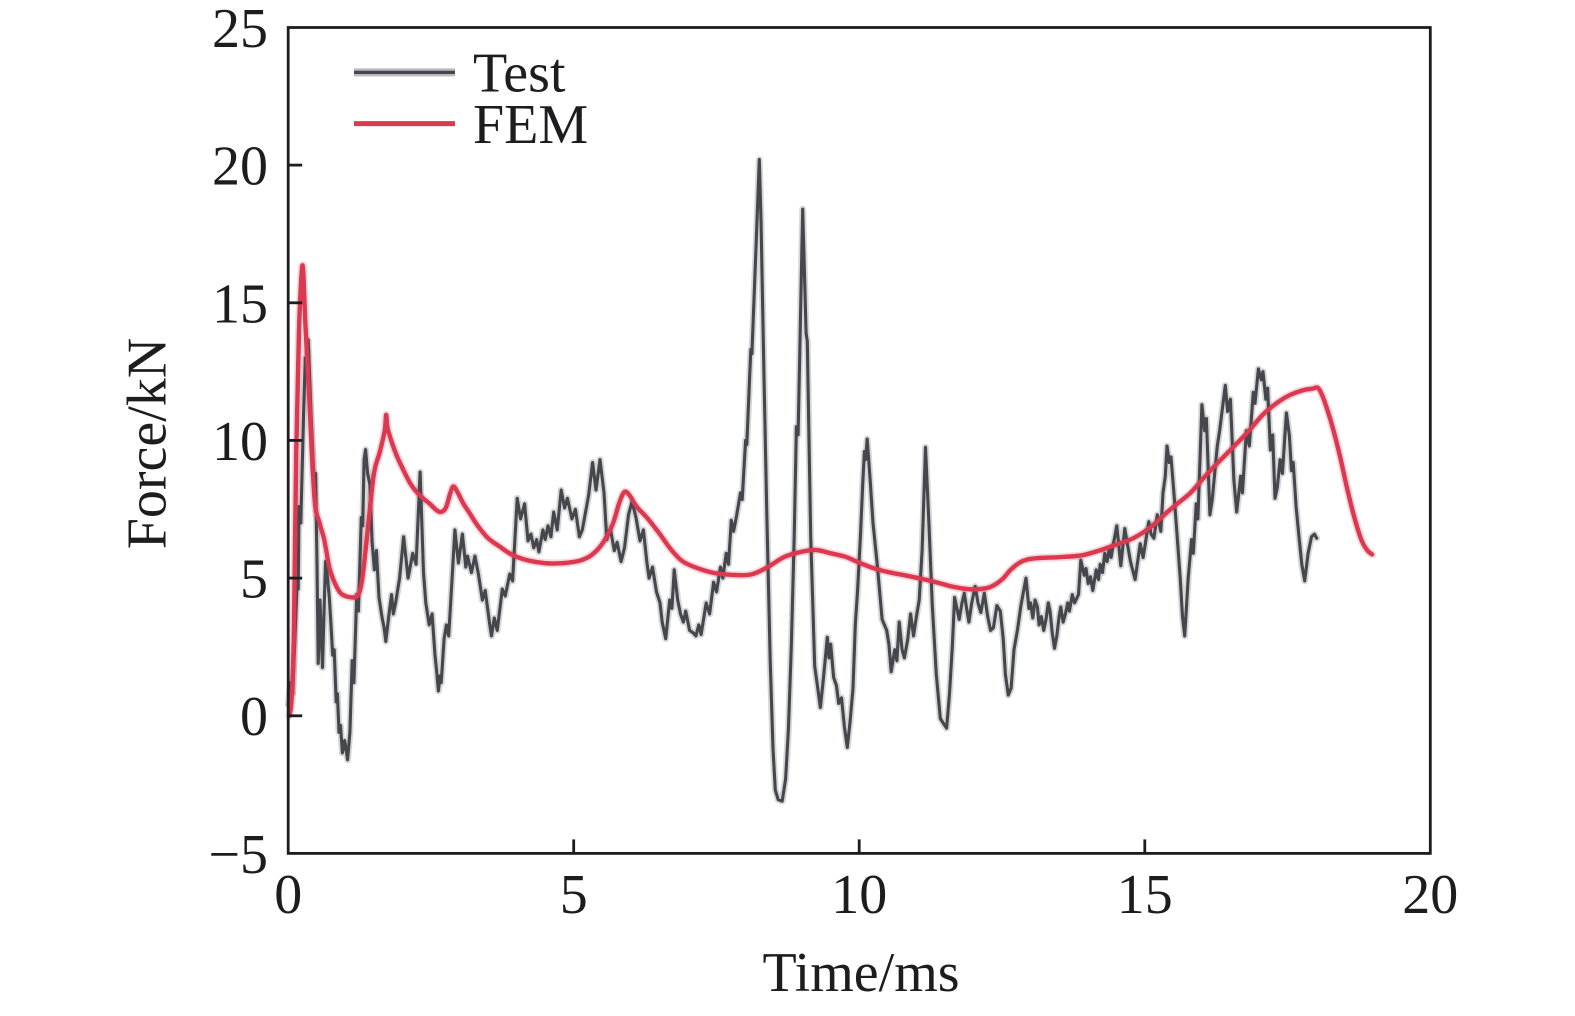 Image resolution: width=1575 pixels, height=1016 pixels. I want to click on svg-text: Force/kN, so click(148, 444).